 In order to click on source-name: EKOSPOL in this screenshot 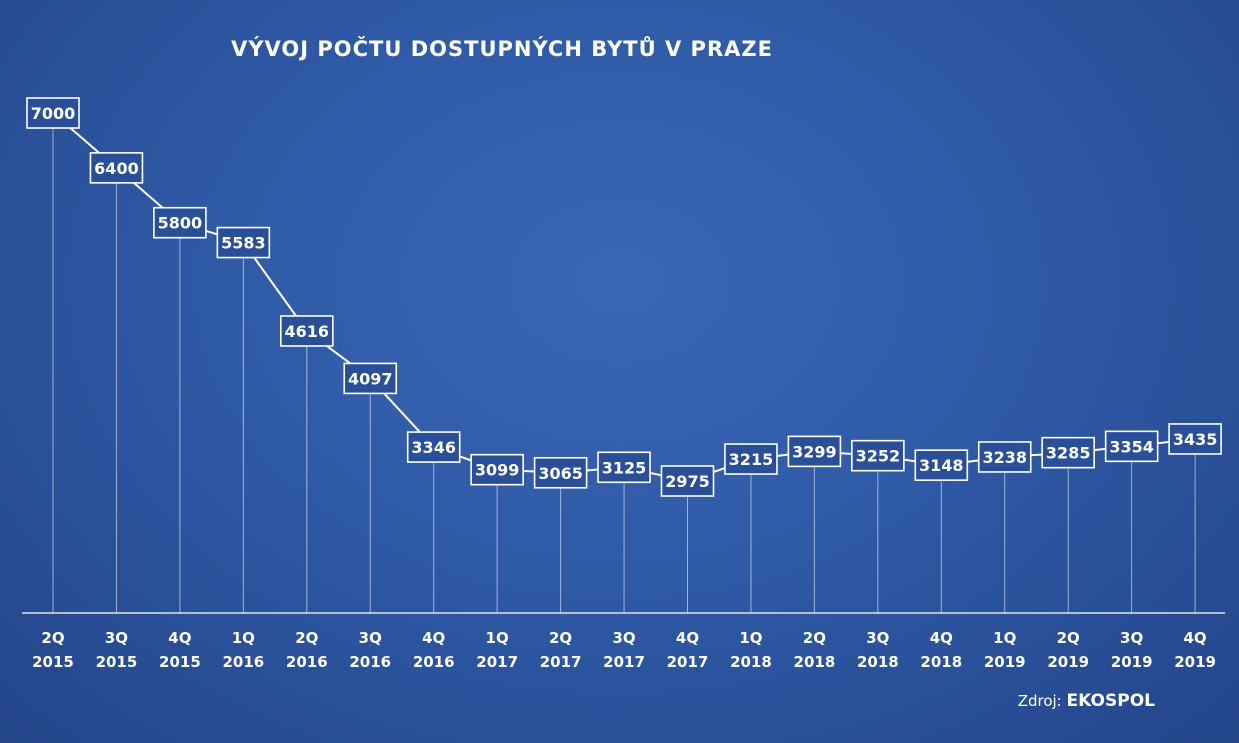, I will do `click(1110, 701)`.